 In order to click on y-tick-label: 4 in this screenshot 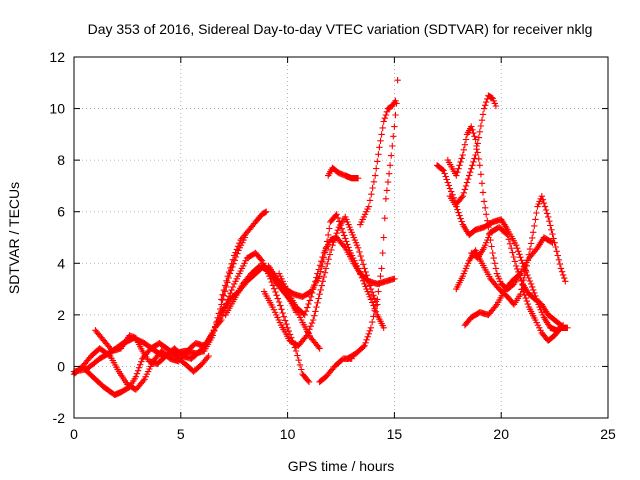, I will do `click(61, 263)`.